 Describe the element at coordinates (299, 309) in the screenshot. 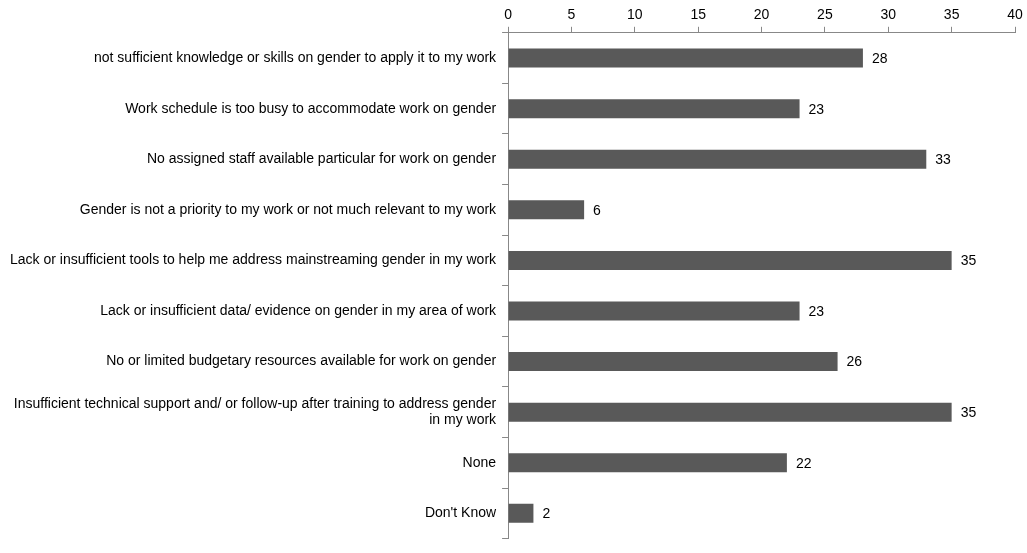

I see `y-tick-label: Lack or insufficient data/ evidence on gender in my area of work` at that location.